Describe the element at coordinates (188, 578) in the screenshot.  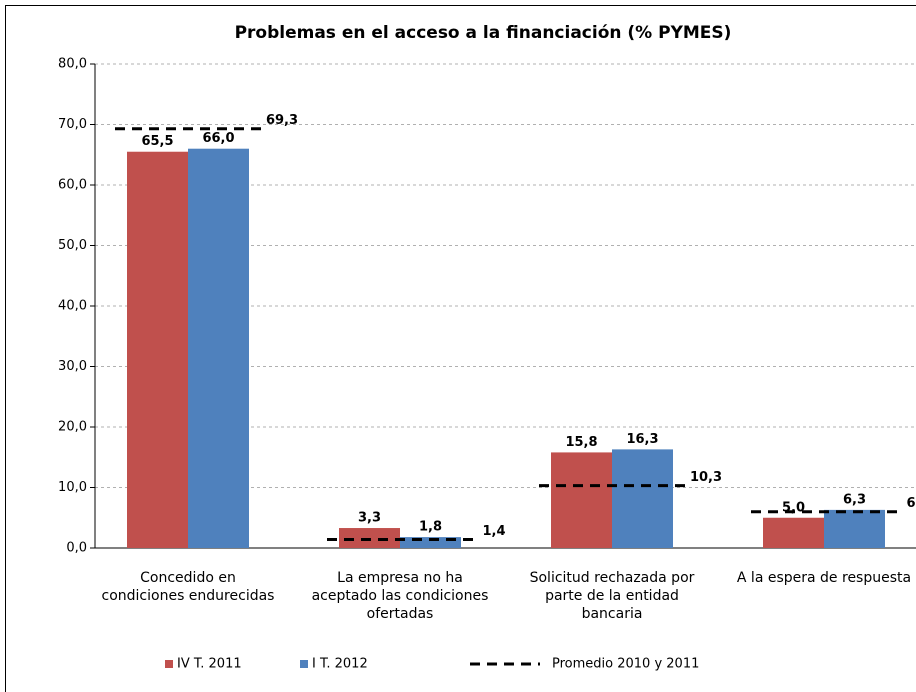
I see `x-tick-label: Concedido en` at that location.